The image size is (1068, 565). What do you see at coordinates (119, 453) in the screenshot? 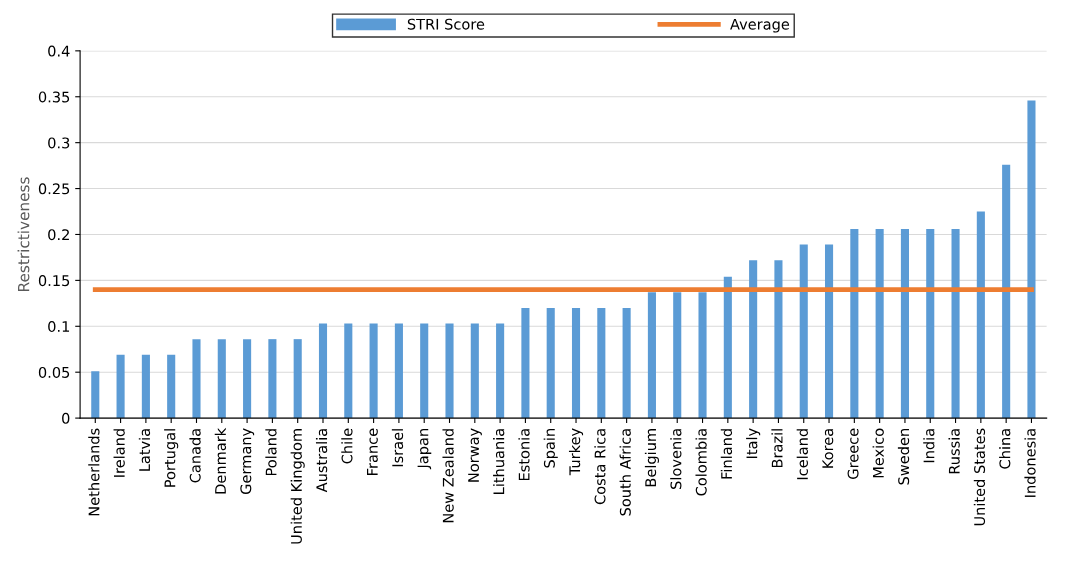
I see `x-tick-label: Ireland` at bounding box center [119, 453].